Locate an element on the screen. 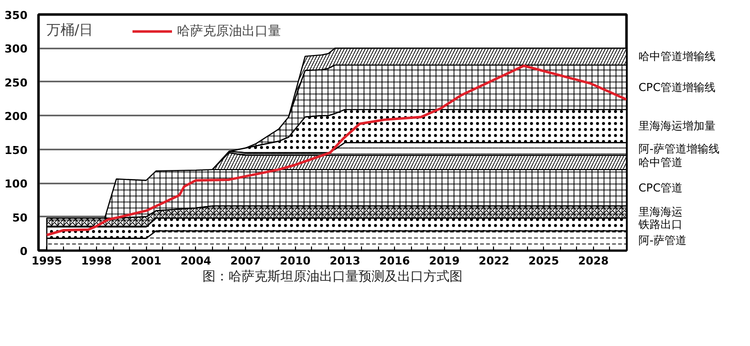 The height and width of the screenshot is (346, 750). y-tick-label: 200 is located at coordinates (16, 117).